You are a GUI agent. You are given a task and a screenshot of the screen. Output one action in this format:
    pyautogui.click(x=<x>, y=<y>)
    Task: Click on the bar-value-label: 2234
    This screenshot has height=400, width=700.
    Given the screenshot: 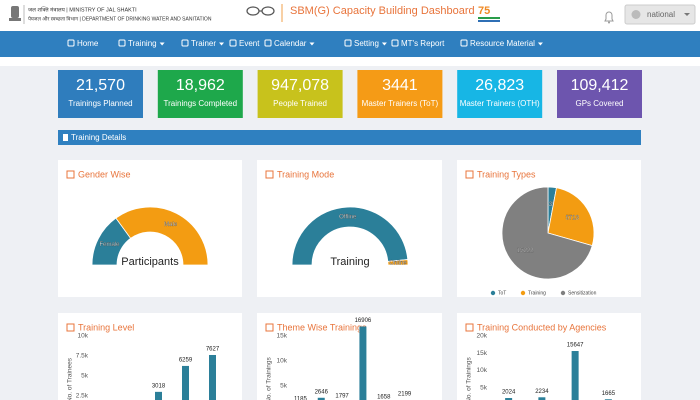 What is the action you would take?
    pyautogui.click(x=542, y=392)
    